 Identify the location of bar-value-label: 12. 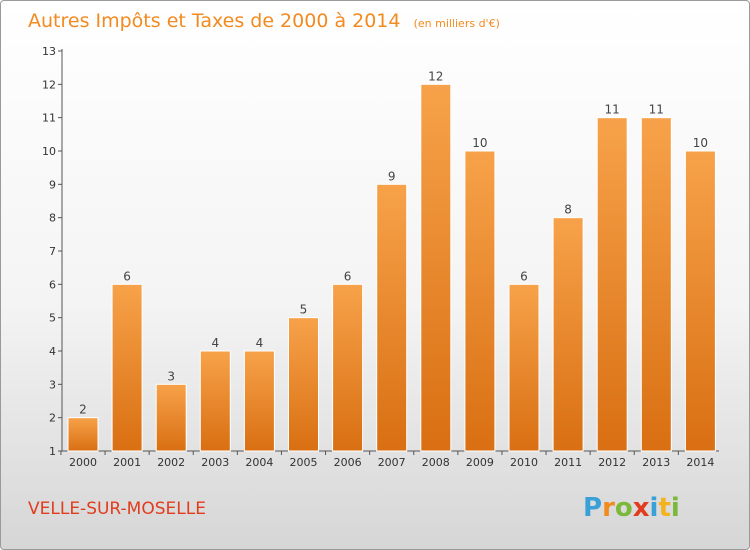
(435, 76).